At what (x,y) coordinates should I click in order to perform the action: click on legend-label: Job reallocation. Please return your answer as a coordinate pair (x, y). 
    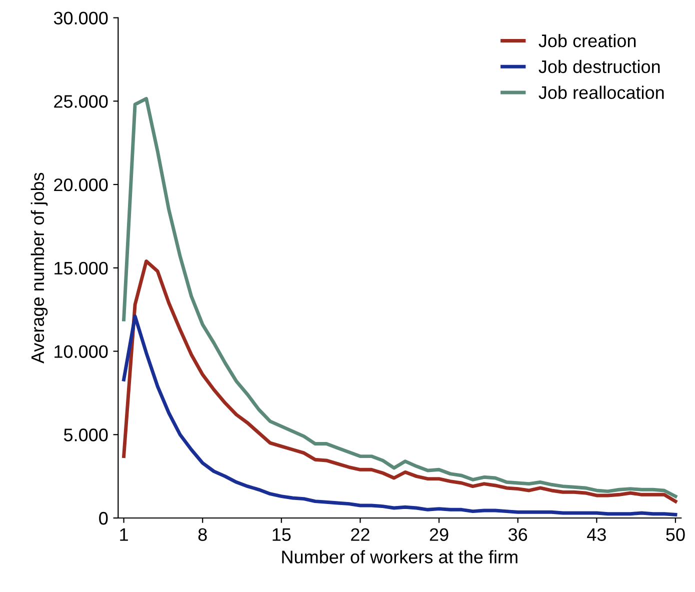
    Looking at the image, I should click on (601, 92).